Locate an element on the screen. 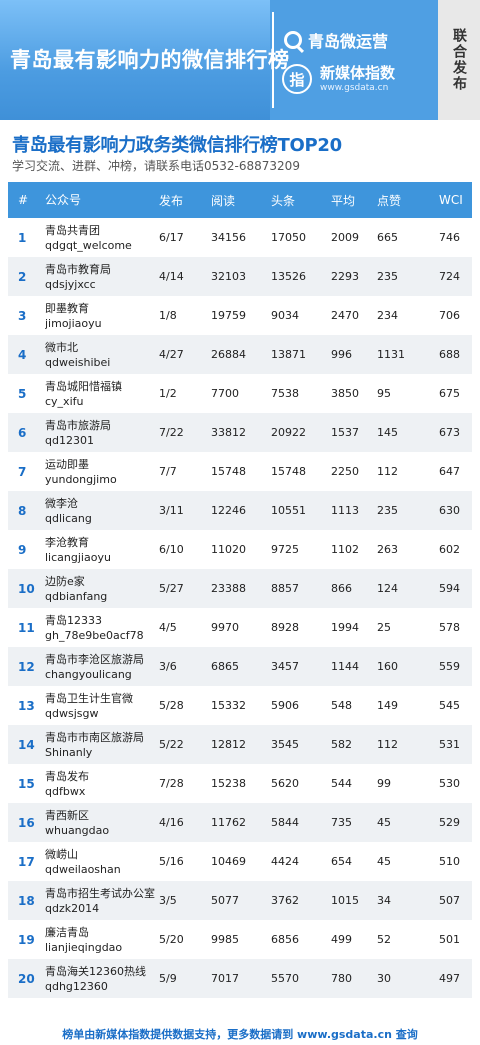  account-name: 青岛发布 is located at coordinates (67, 776).